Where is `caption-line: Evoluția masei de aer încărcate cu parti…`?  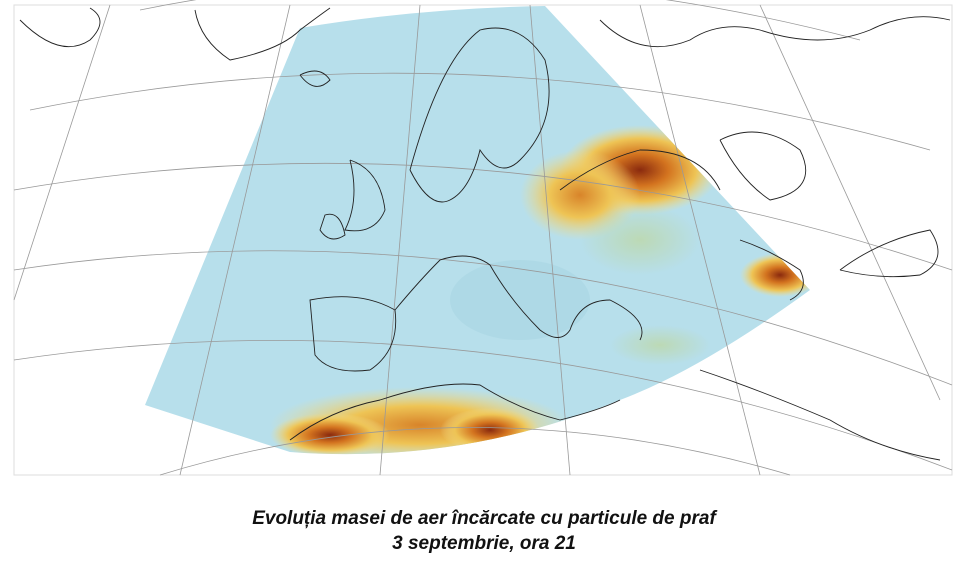
caption-line: Evoluția masei de aer încărcate cu parti… is located at coordinates (484, 518).